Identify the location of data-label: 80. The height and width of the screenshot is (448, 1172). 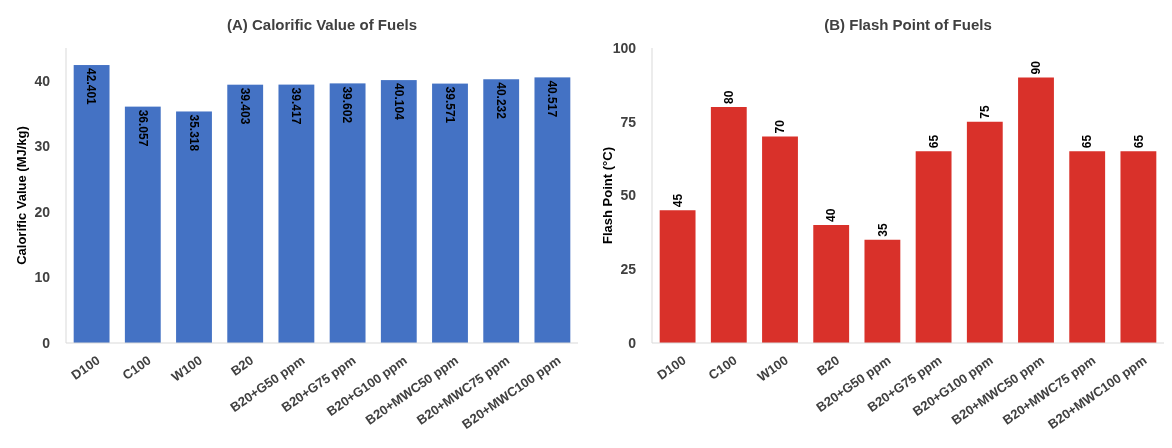
(729, 97).